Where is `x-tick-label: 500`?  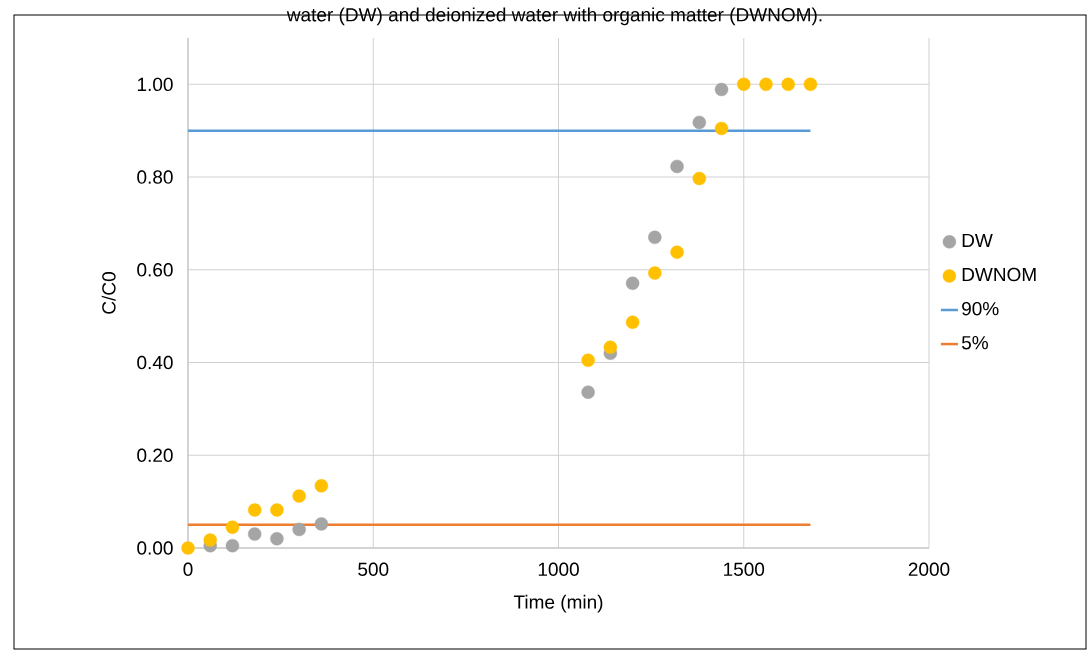
x-tick-label: 500 is located at coordinates (373, 569).